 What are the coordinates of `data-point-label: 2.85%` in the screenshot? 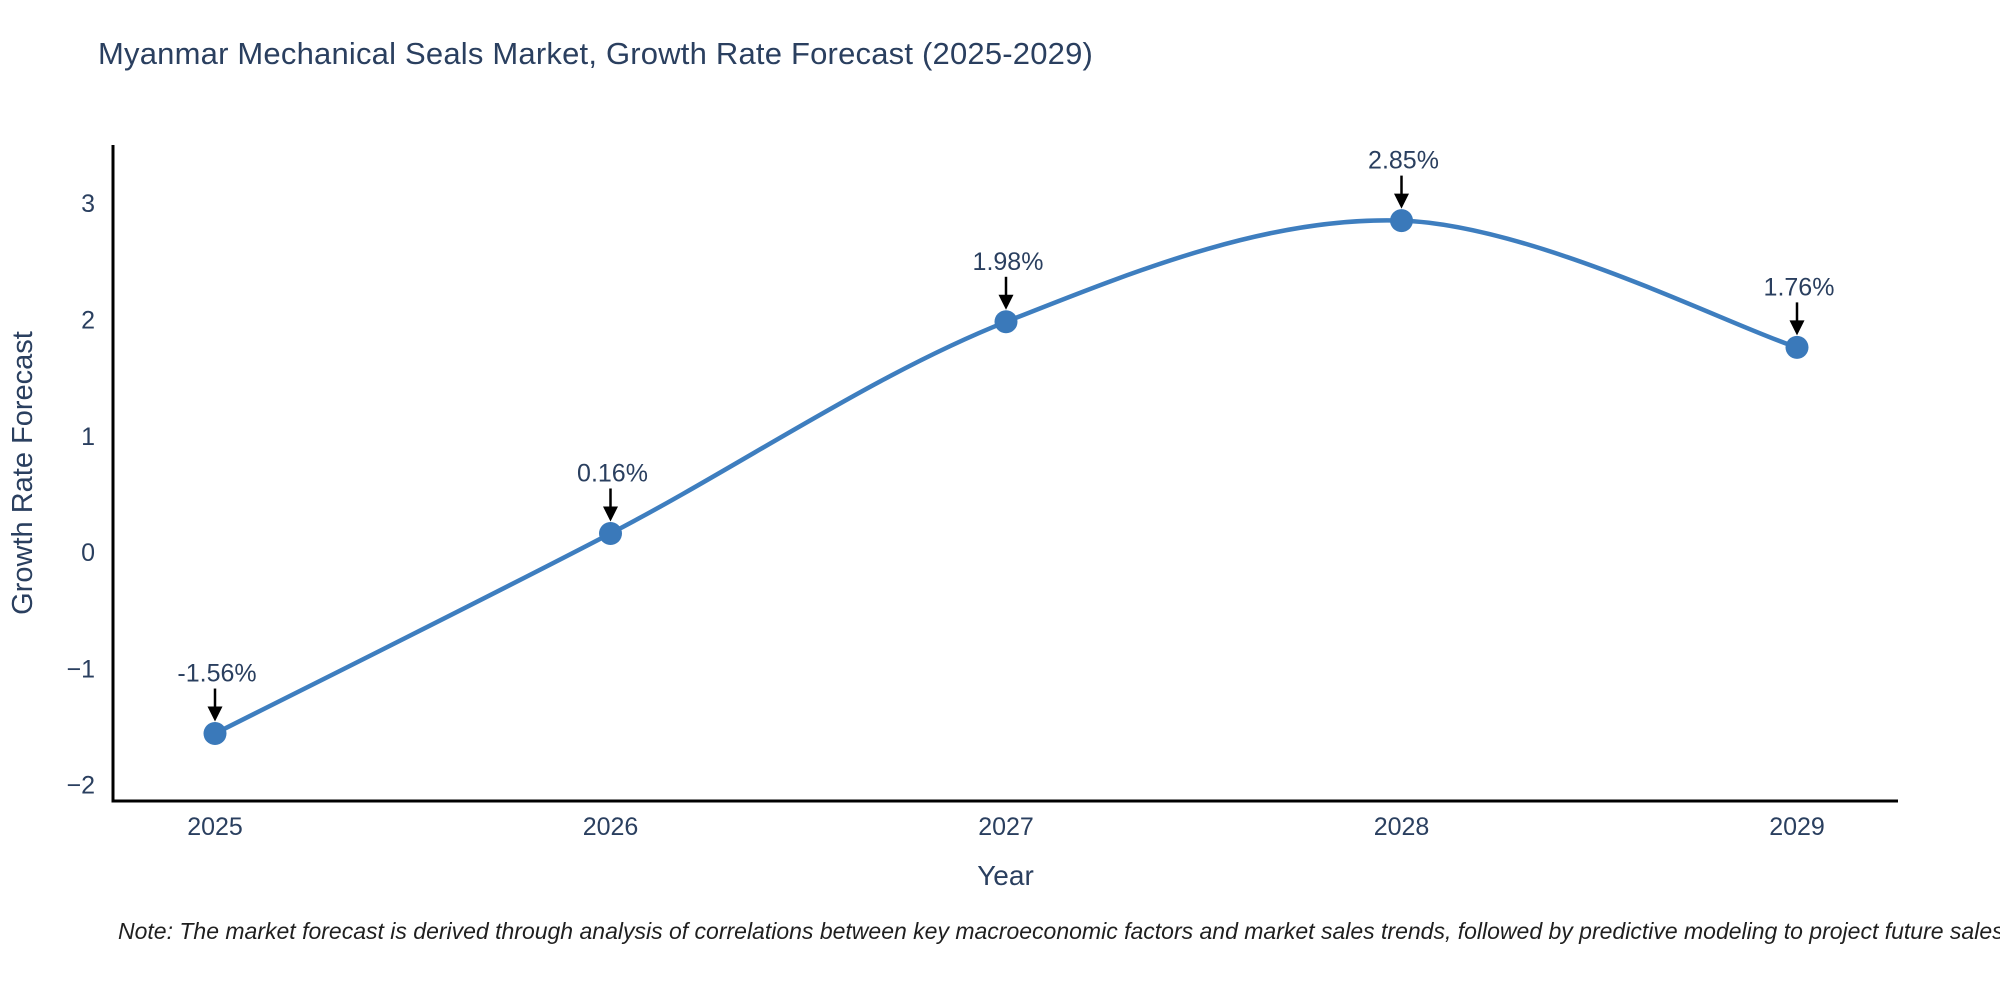 It's located at (1403, 161).